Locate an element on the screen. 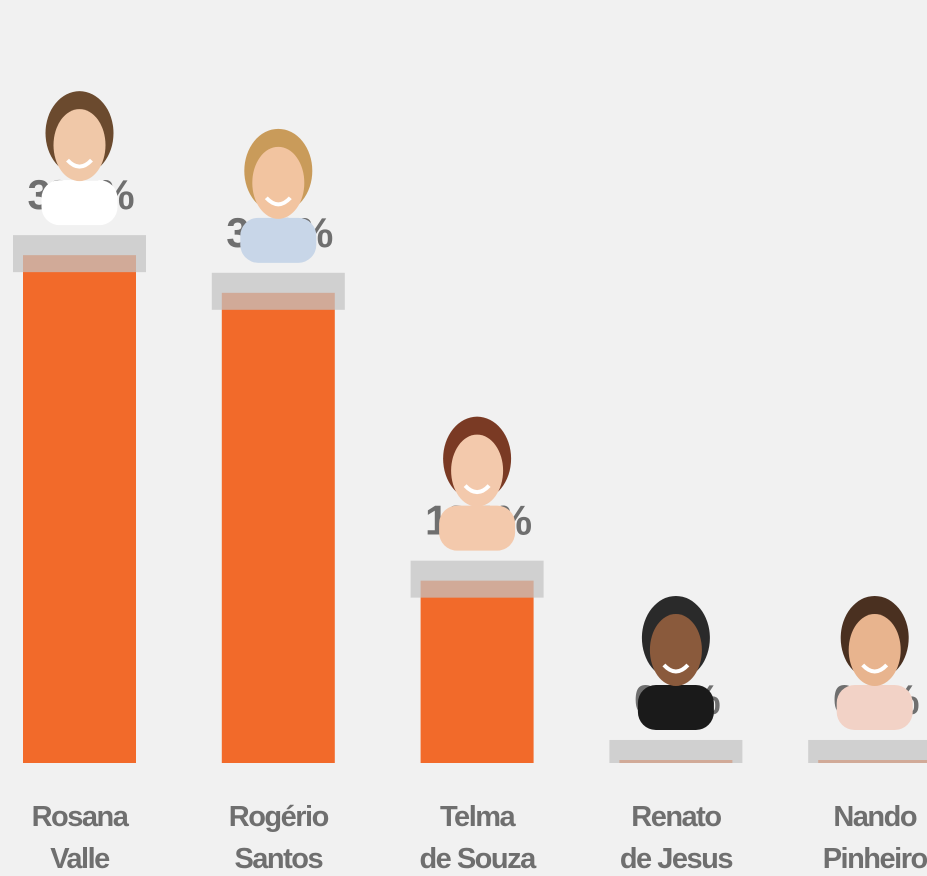 Image resolution: width=927 pixels, height=876 pixels. category-label: Rogério is located at coordinates (279, 817).